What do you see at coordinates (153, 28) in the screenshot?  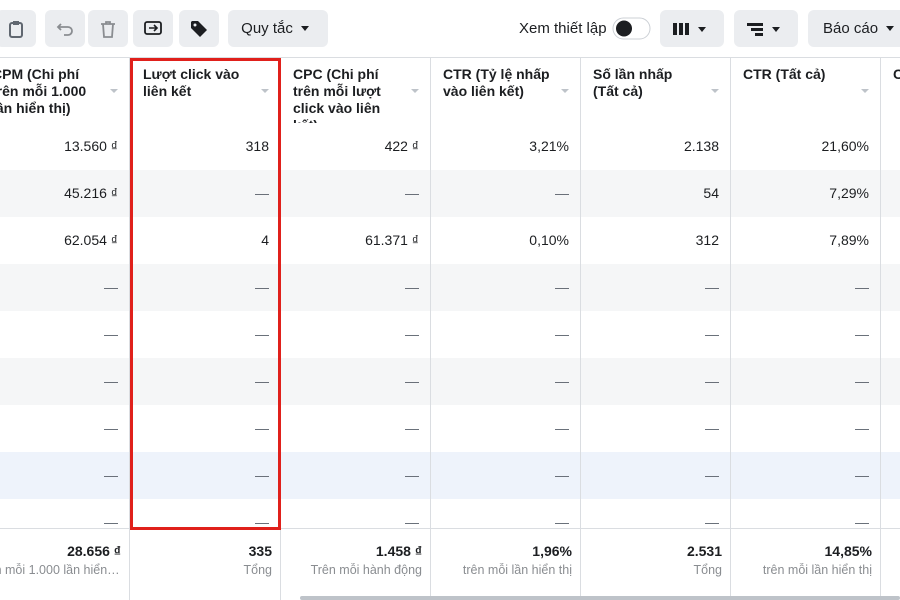 I see `duplicate-button` at bounding box center [153, 28].